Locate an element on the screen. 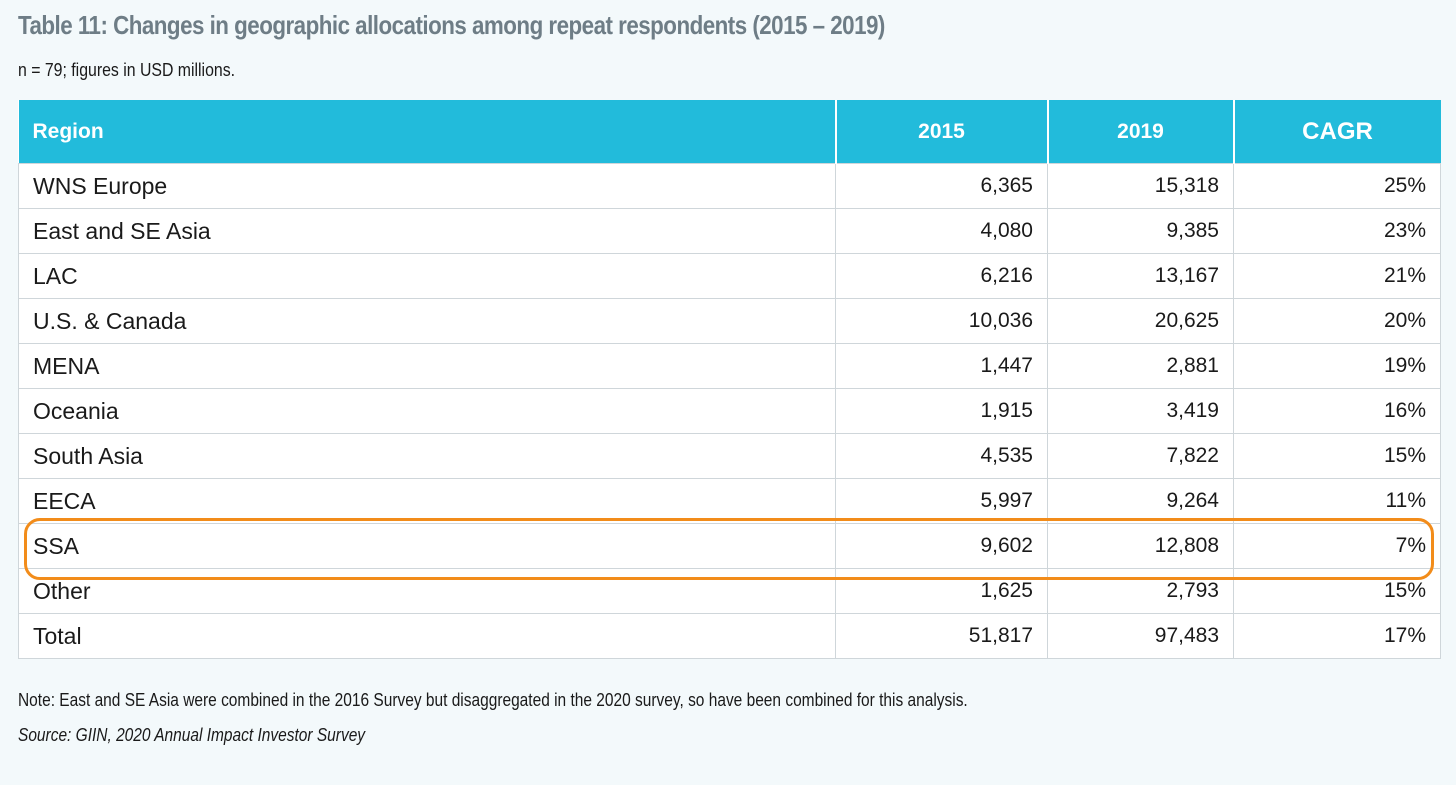 The width and height of the screenshot is (1456, 785). column-header-cagr: CAGR is located at coordinates (1336, 132).